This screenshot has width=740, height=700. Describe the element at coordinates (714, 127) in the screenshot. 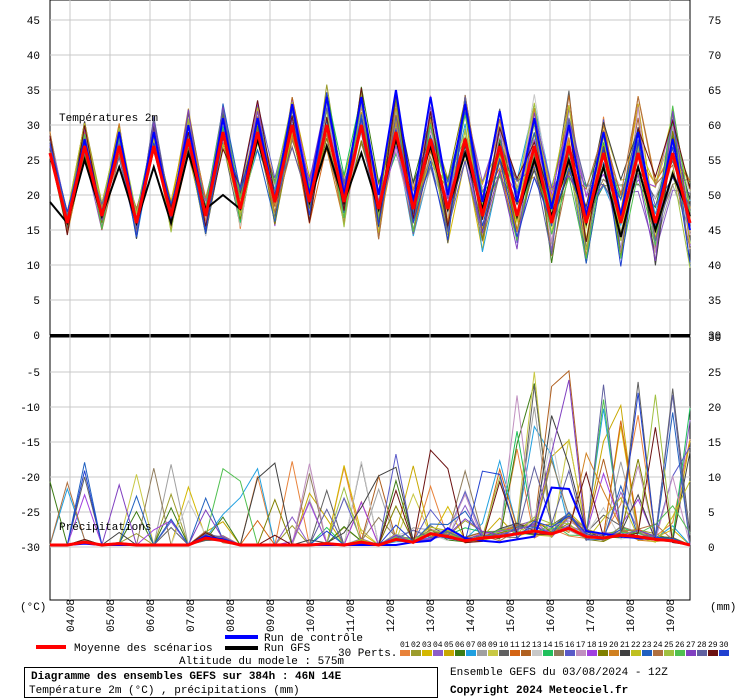

I see `temperature-right-tick: 60` at that location.